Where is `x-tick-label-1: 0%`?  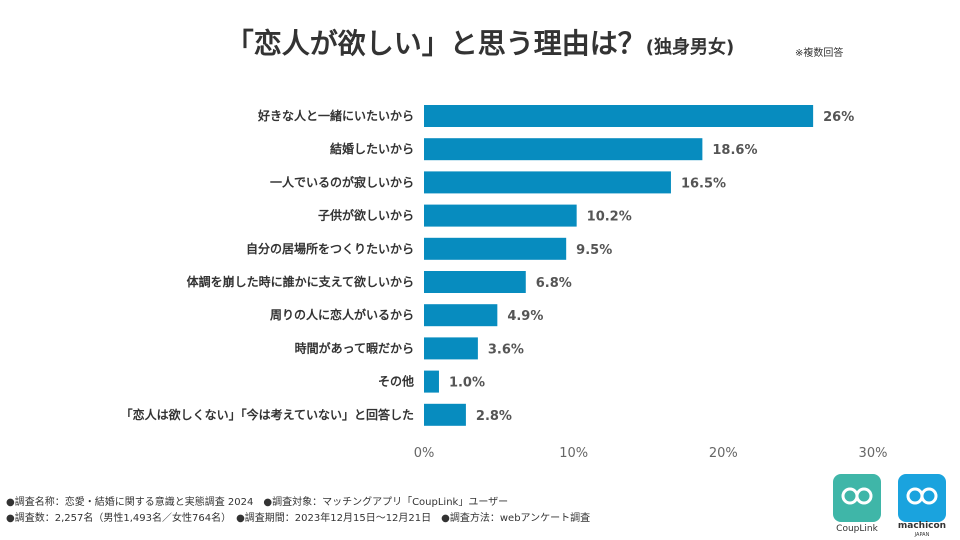 x-tick-label-1: 0% is located at coordinates (424, 453).